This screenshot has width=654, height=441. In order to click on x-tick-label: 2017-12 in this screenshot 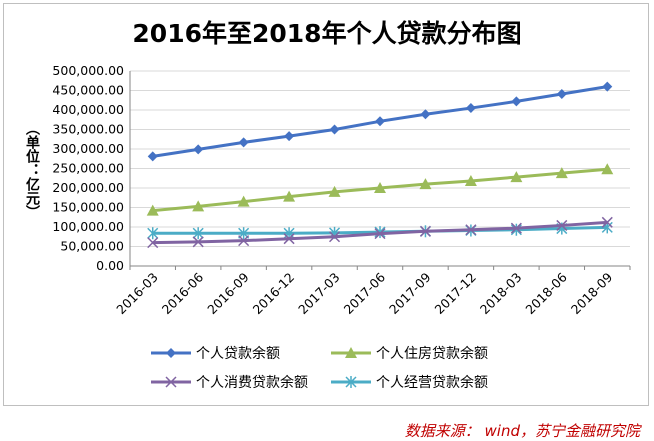, I will do `click(455, 294)`.